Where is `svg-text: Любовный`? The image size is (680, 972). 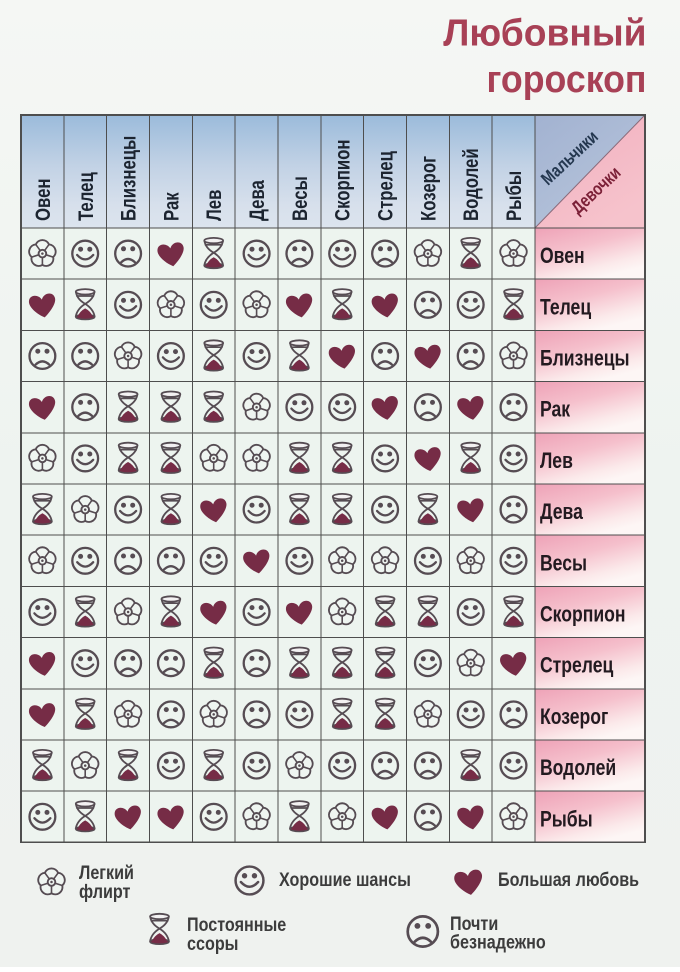 svg-text: Любовный is located at coordinates (544, 32).